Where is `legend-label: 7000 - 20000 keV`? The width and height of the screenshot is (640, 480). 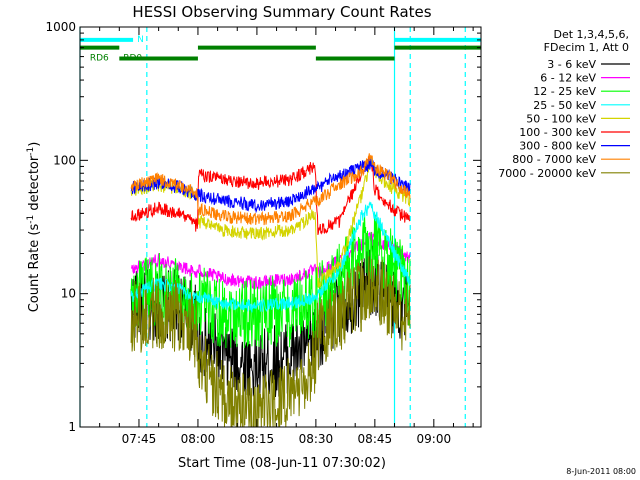 legend-label: 7000 - 20000 keV is located at coordinates (547, 173).